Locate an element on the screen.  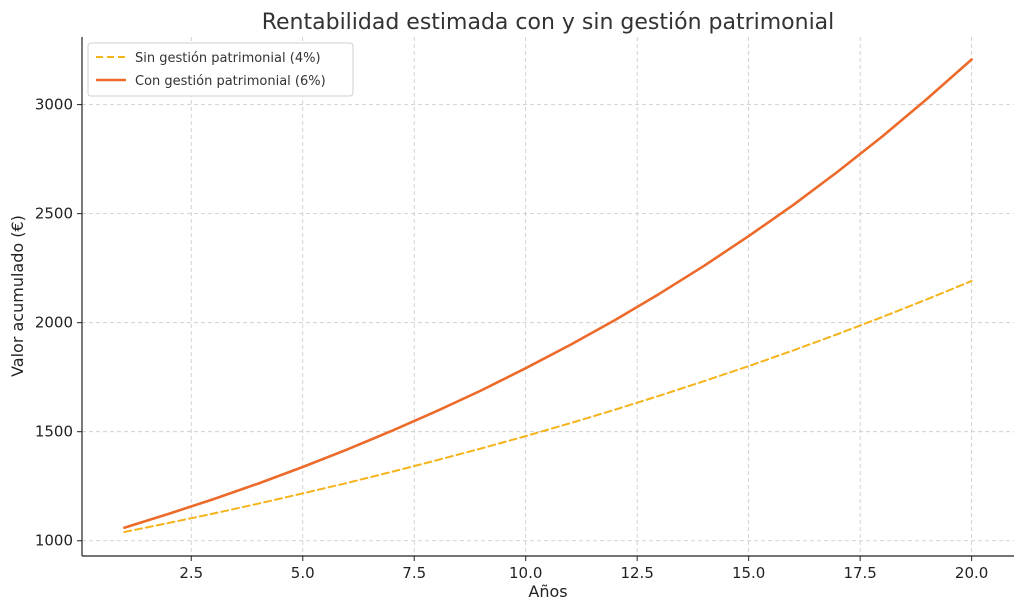
legend-label-con: Con gestión patrimonial (6%) is located at coordinates (230, 81).